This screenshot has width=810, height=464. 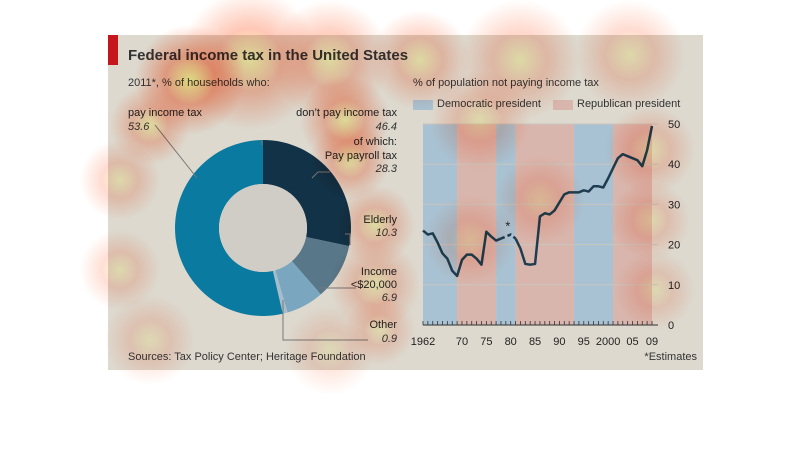 I want to click on x-tick-label-09: 09, so click(x=652, y=342).